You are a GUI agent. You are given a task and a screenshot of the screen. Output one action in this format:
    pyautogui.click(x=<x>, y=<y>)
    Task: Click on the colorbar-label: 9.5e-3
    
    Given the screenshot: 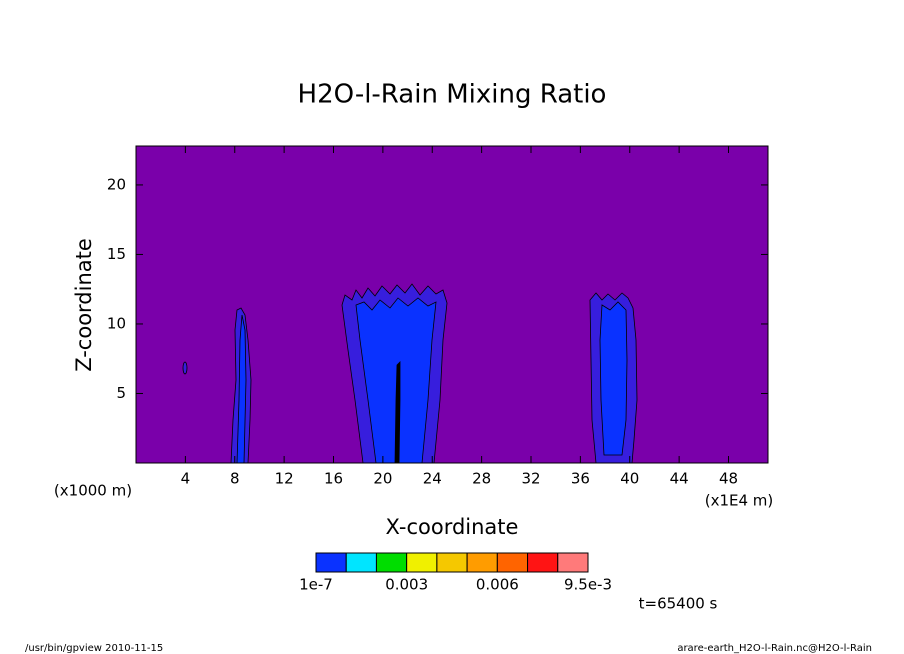 What is the action you would take?
    pyautogui.click(x=588, y=585)
    